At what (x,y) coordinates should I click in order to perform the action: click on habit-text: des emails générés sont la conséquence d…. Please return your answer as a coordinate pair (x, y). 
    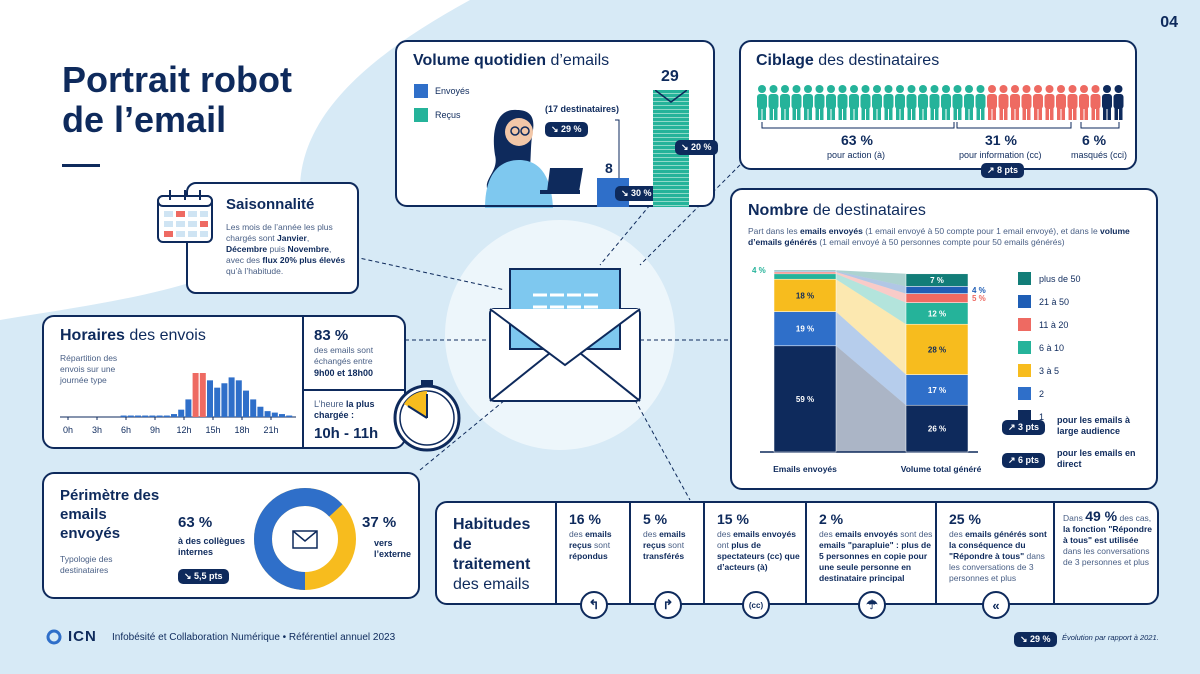
    Looking at the image, I should click on (1000, 556).